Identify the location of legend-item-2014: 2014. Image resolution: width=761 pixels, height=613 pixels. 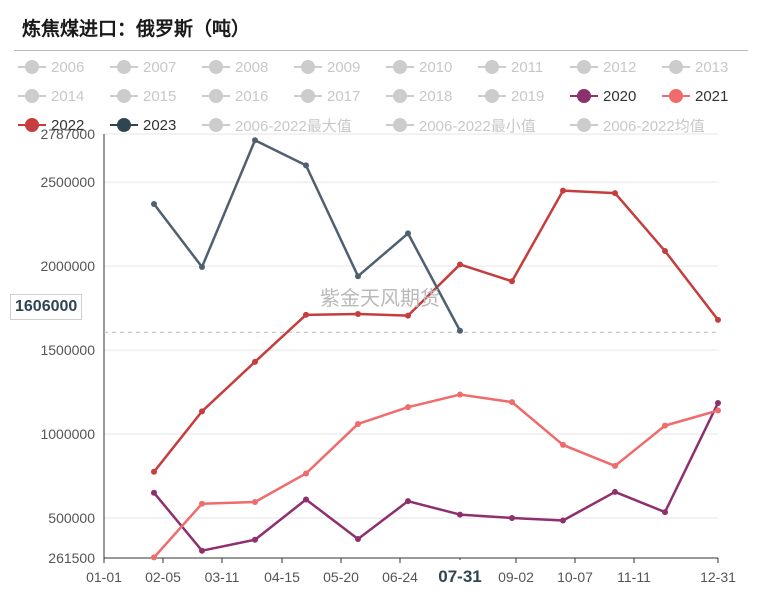
(51, 96).